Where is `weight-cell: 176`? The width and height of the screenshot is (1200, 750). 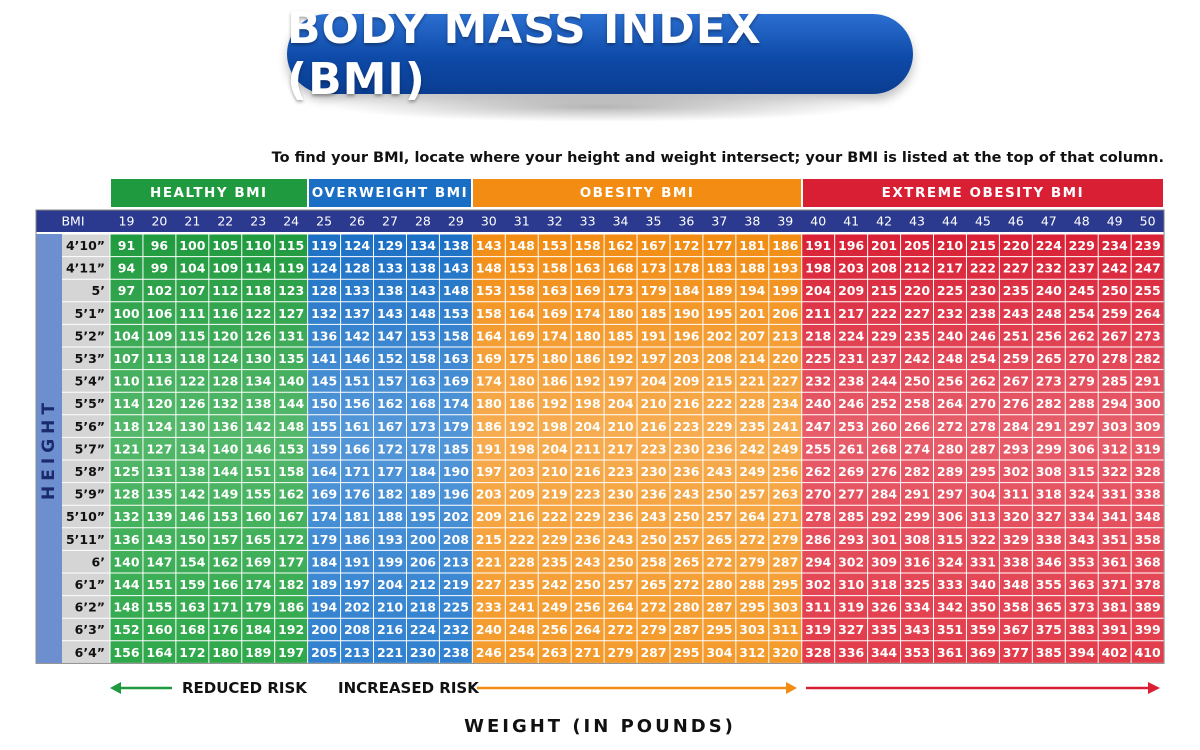 weight-cell: 176 is located at coordinates (357, 494).